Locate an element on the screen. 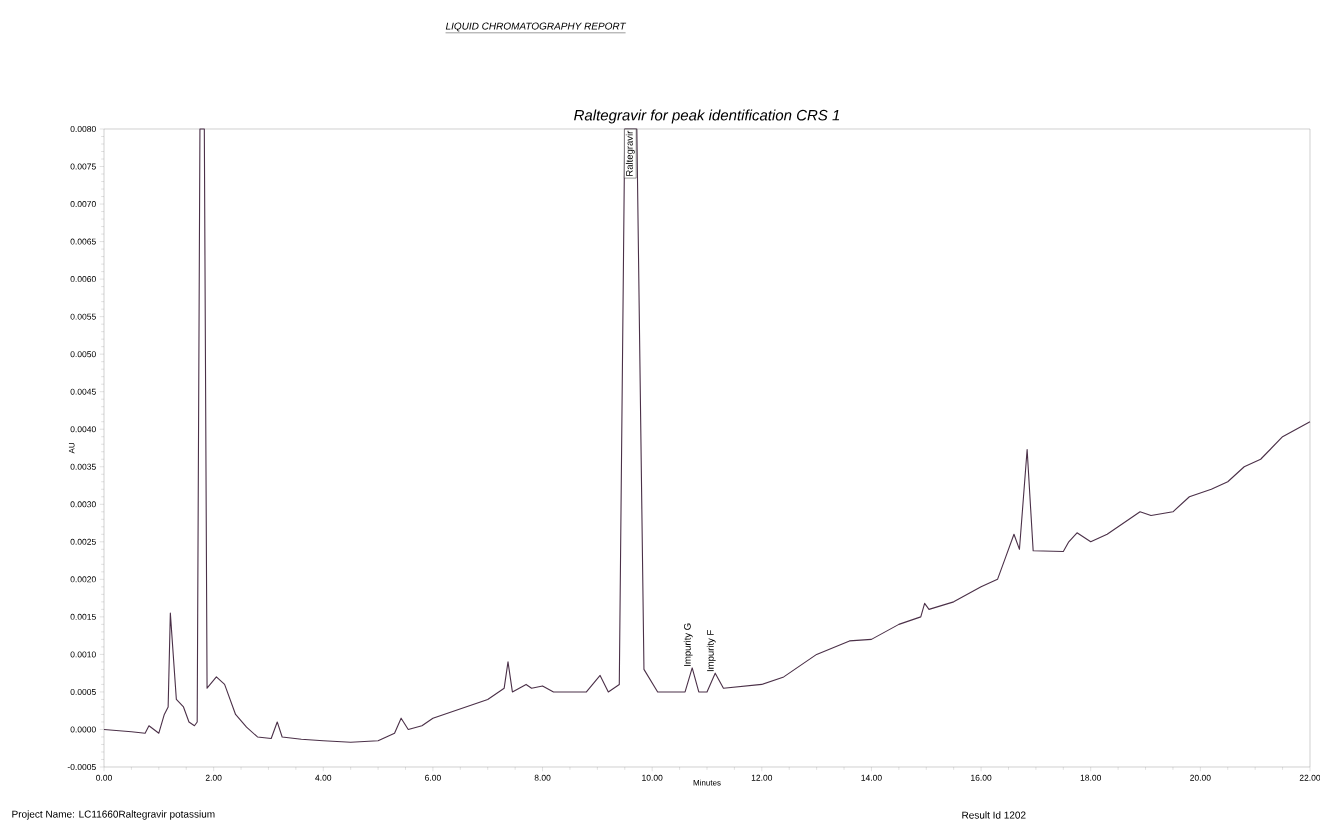 The height and width of the screenshot is (829, 1320). y-tick-label: 0.0010 is located at coordinates (83, 654).